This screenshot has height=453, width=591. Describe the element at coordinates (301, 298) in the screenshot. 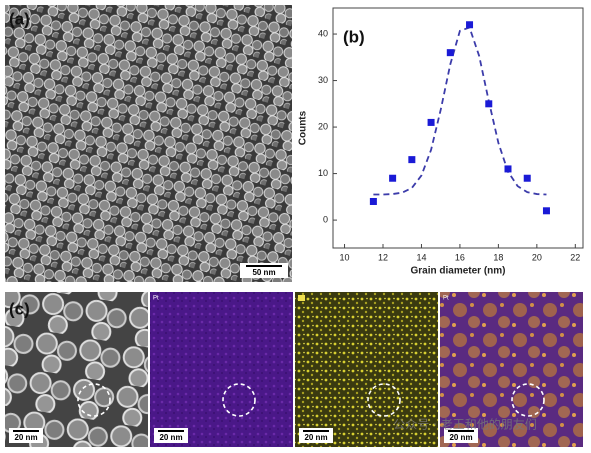

I see `map-legend` at that location.